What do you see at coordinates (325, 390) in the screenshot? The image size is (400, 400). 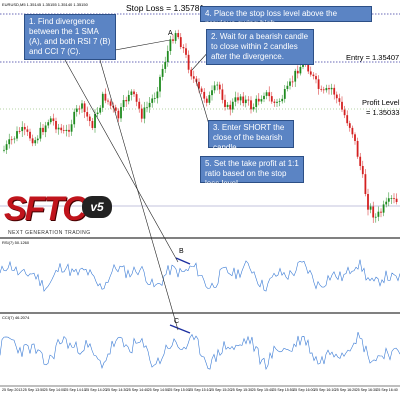 I see `time-tick-label: 25 Sep 16:10` at bounding box center [325, 390].